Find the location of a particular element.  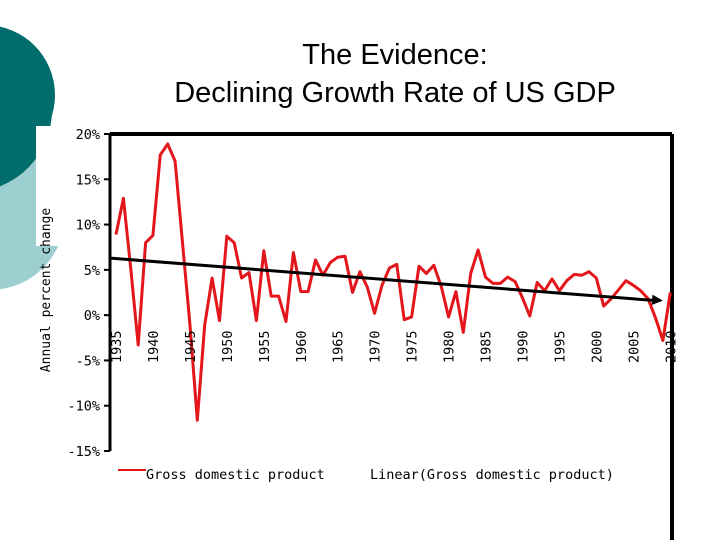

y-tick-label: -10% is located at coordinates (83, 407).